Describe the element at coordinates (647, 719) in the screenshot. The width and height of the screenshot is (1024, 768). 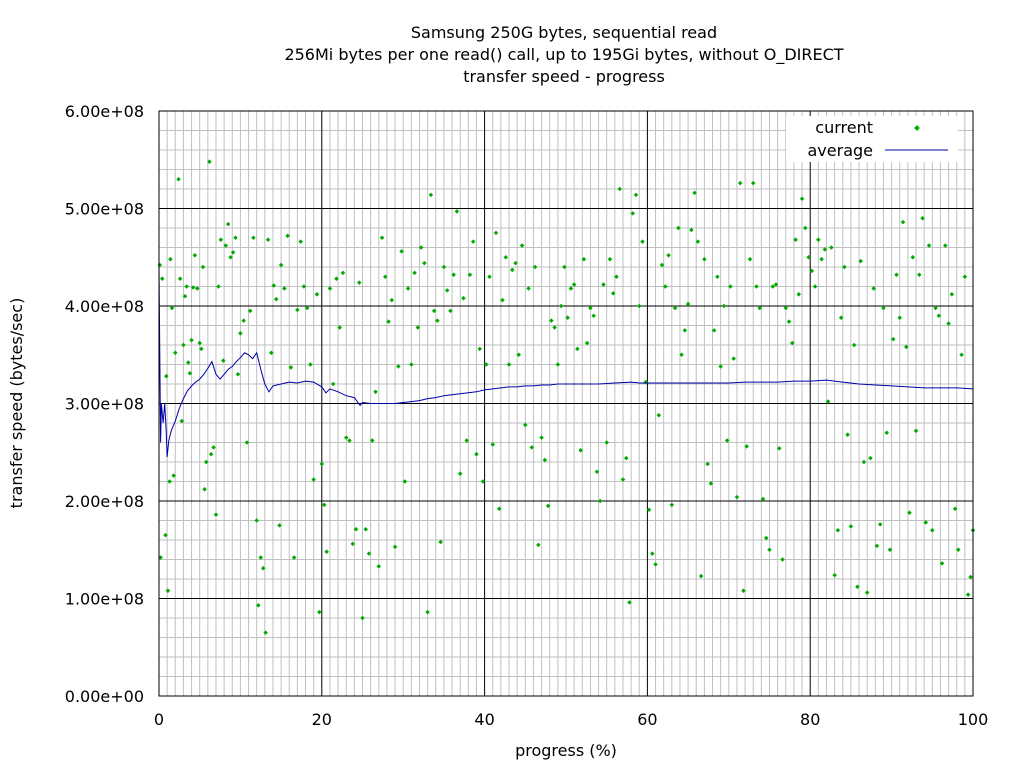
I see `x-tick-label: 60` at that location.